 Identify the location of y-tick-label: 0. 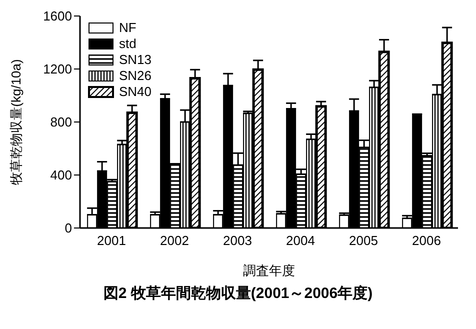
(68, 228).